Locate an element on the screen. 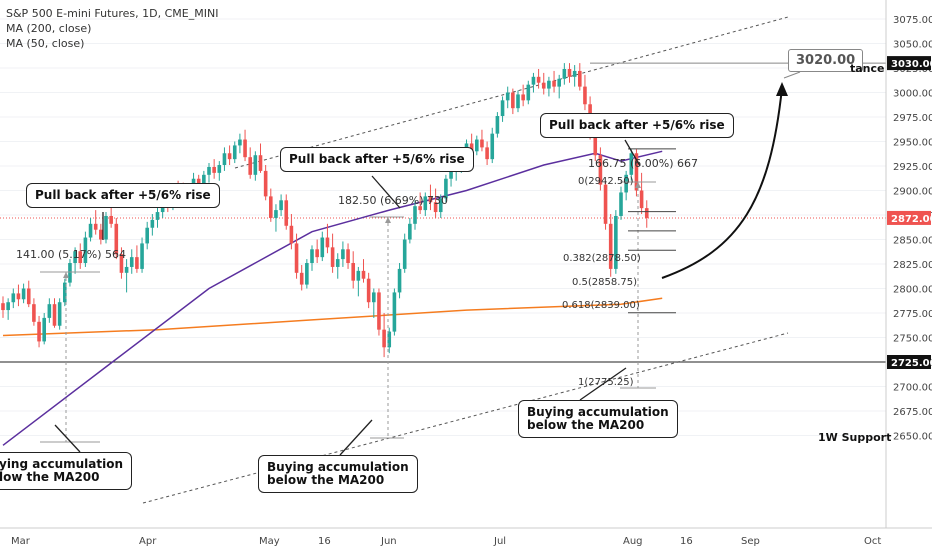 The image size is (932, 550). price-tag-text: 2872.00 is located at coordinates (911, 219).